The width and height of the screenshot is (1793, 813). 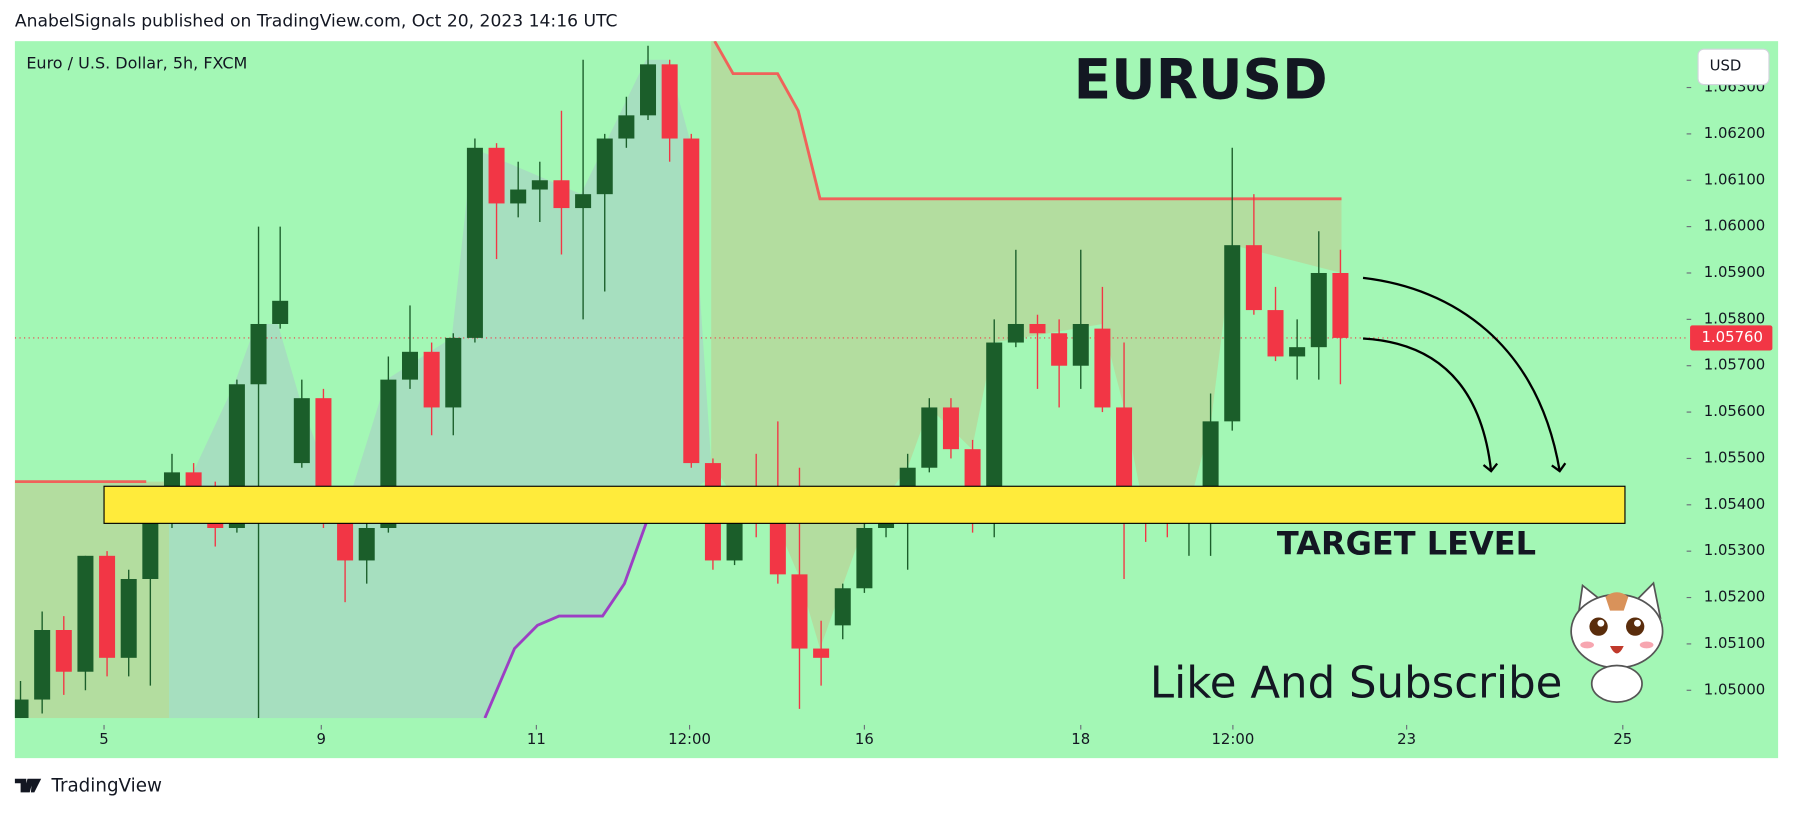 I want to click on footer-brand: TradingView, so click(x=106, y=786).